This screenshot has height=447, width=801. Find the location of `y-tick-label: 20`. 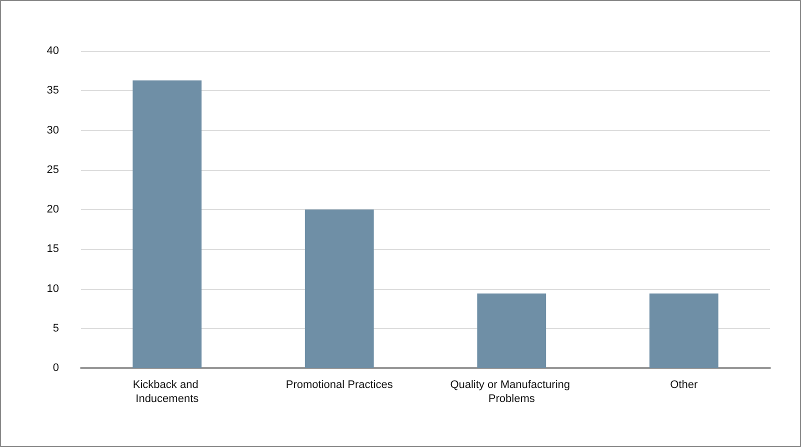

y-tick-label: 20 is located at coordinates (52, 210).